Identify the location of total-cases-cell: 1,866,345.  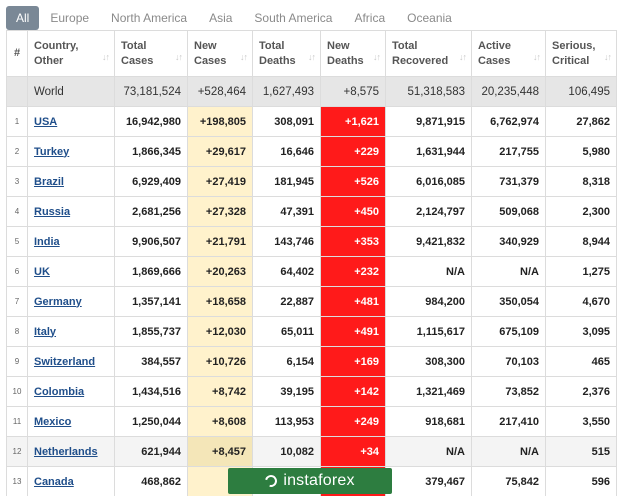
(151, 151).